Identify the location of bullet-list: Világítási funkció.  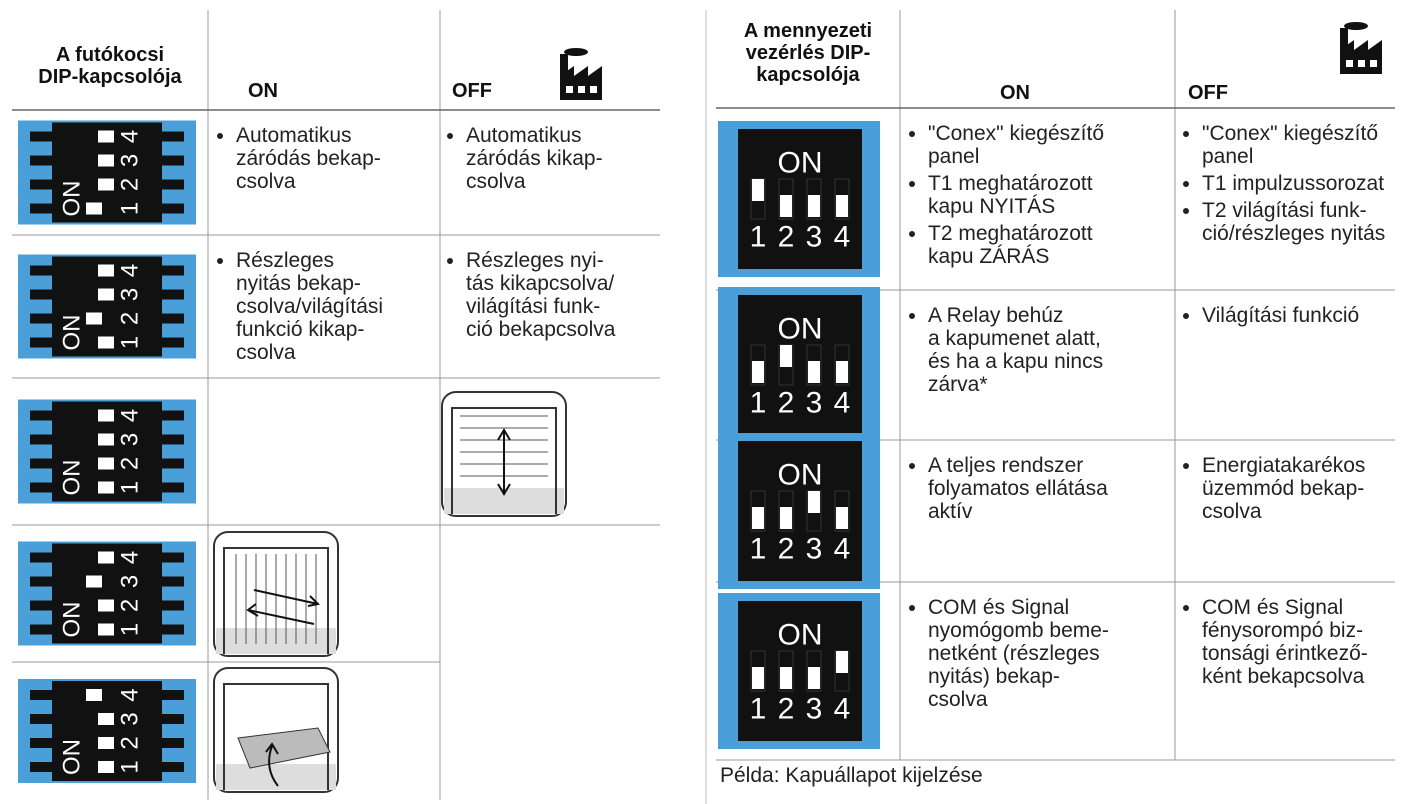
(1295, 317).